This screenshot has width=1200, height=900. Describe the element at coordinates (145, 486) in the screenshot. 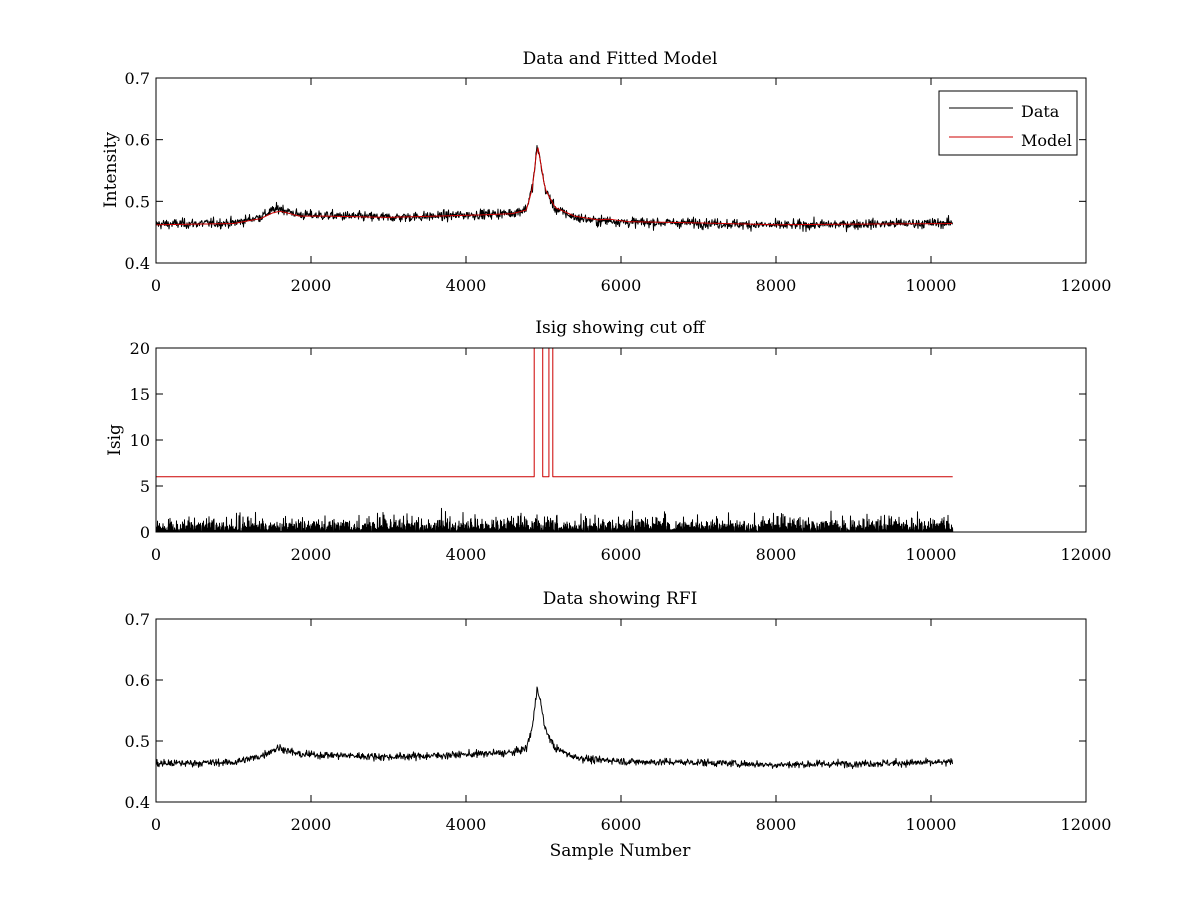

I see `y-tick-label: 5` at that location.